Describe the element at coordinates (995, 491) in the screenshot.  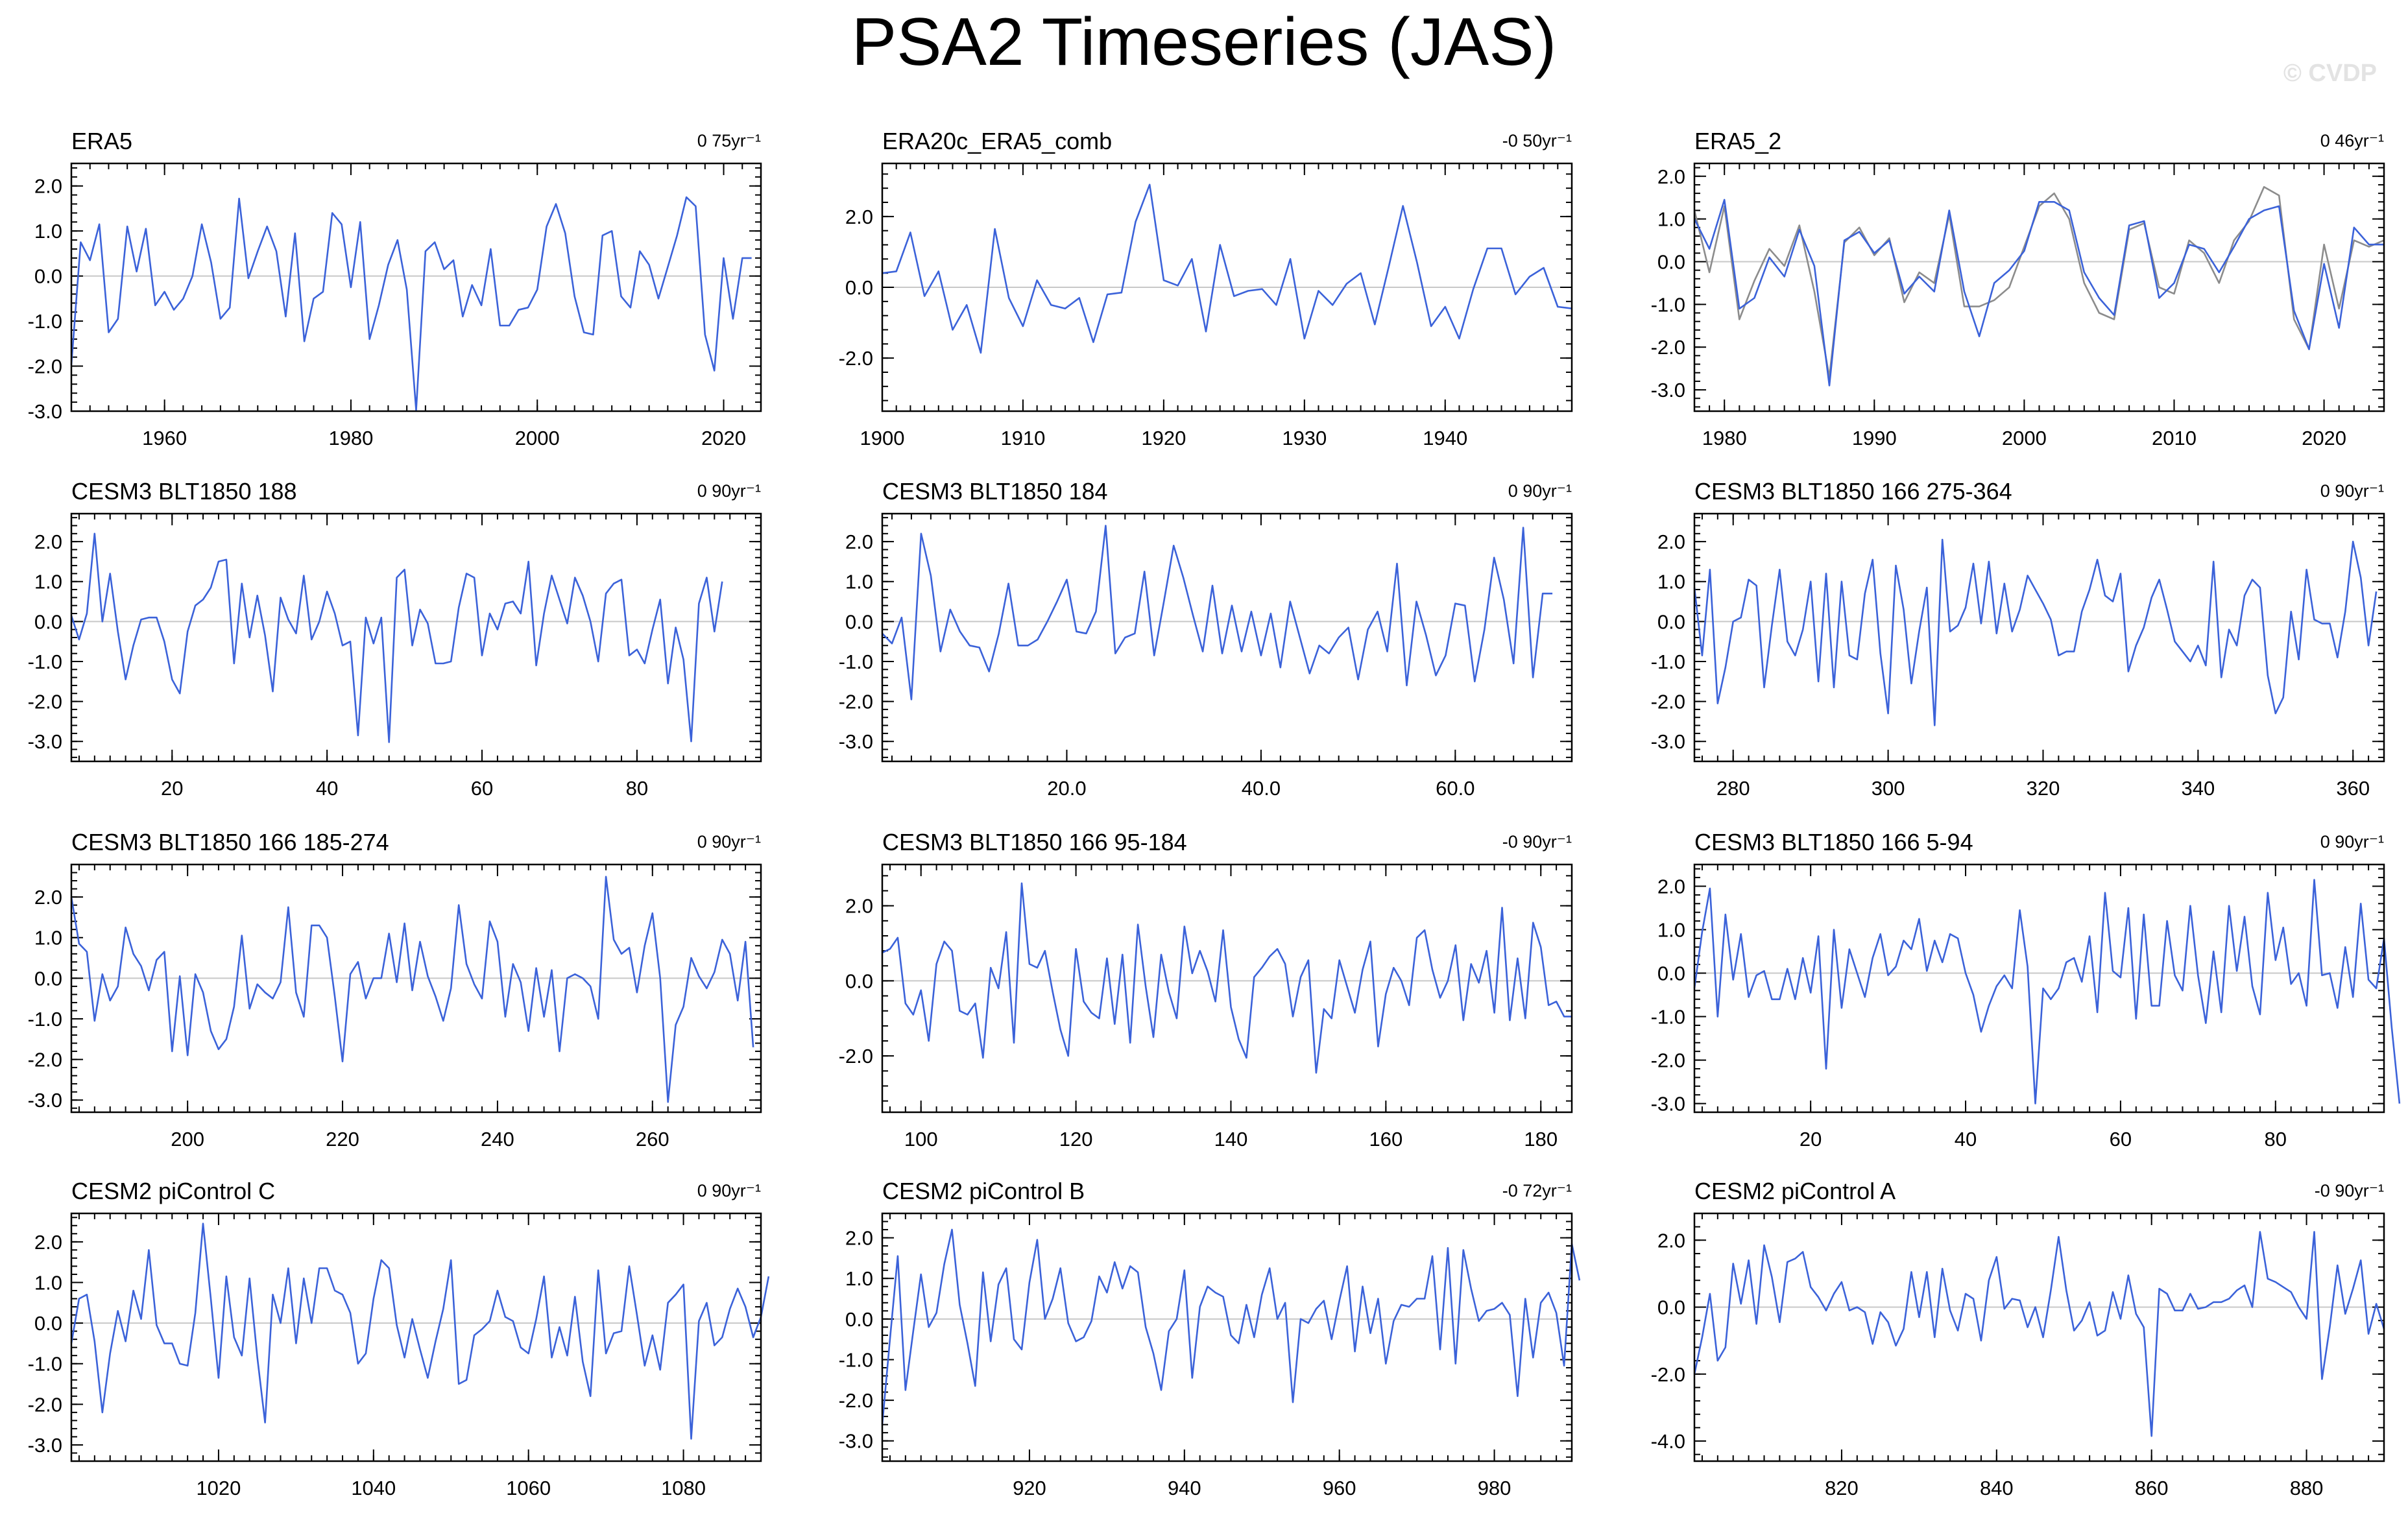
I see `panel-title: CESM3 BLT1850 184` at that location.